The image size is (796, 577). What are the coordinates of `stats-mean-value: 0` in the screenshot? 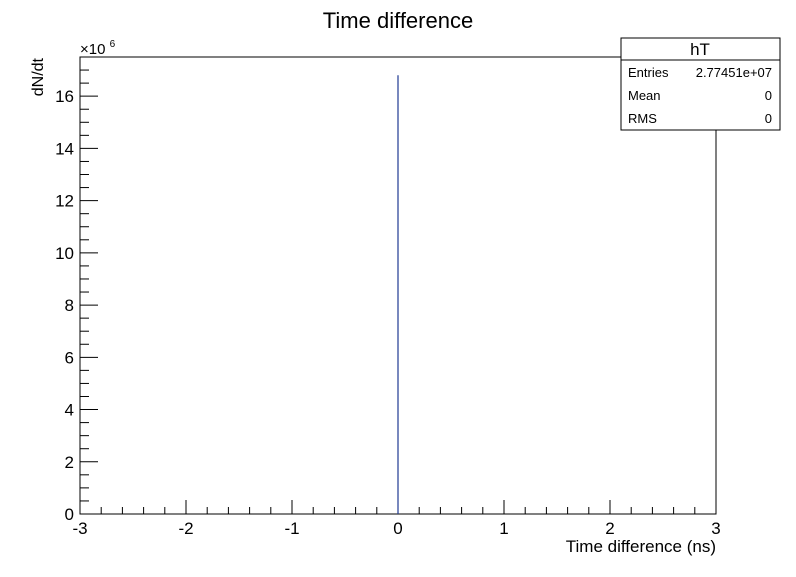 It's located at (768, 95).